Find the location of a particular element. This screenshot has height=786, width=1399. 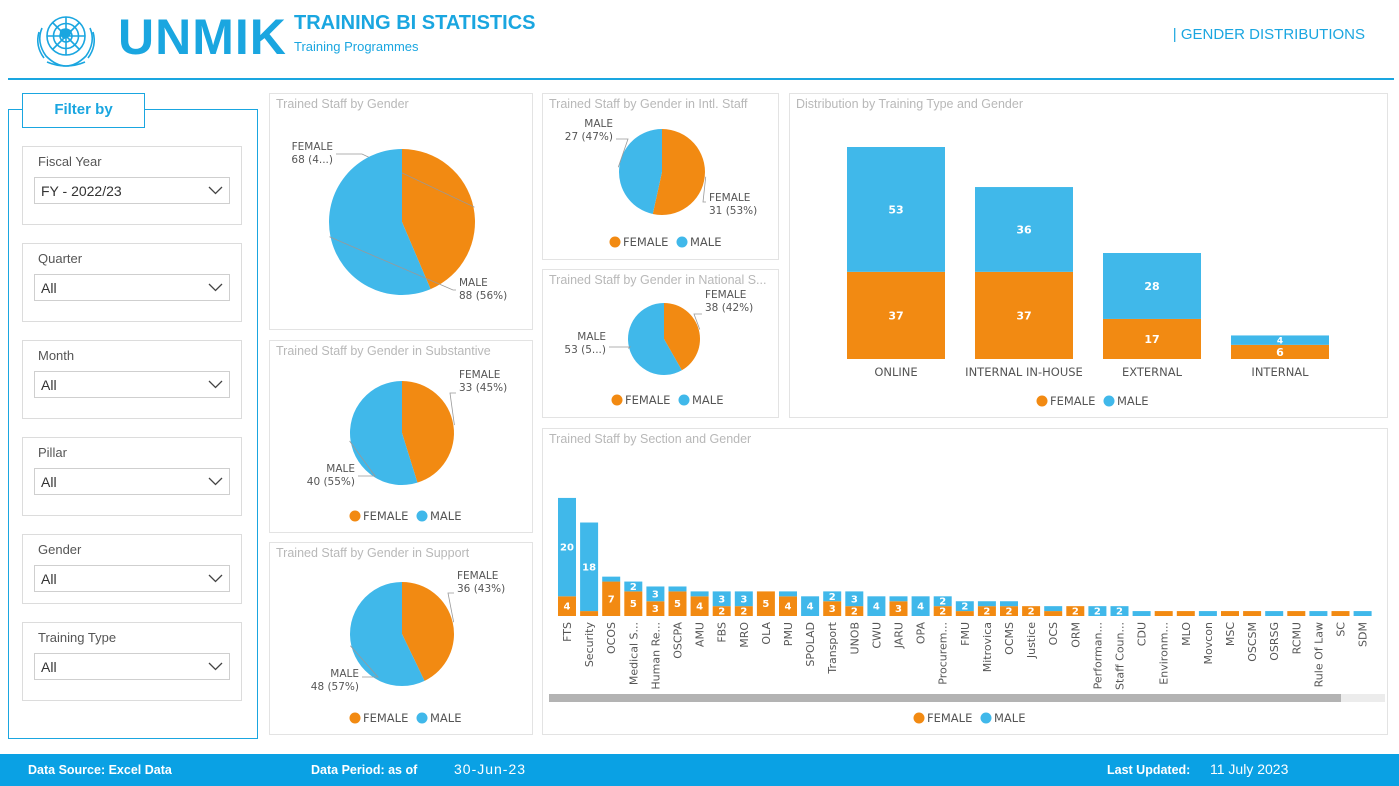

bar-data-label: 36 is located at coordinates (1024, 229).